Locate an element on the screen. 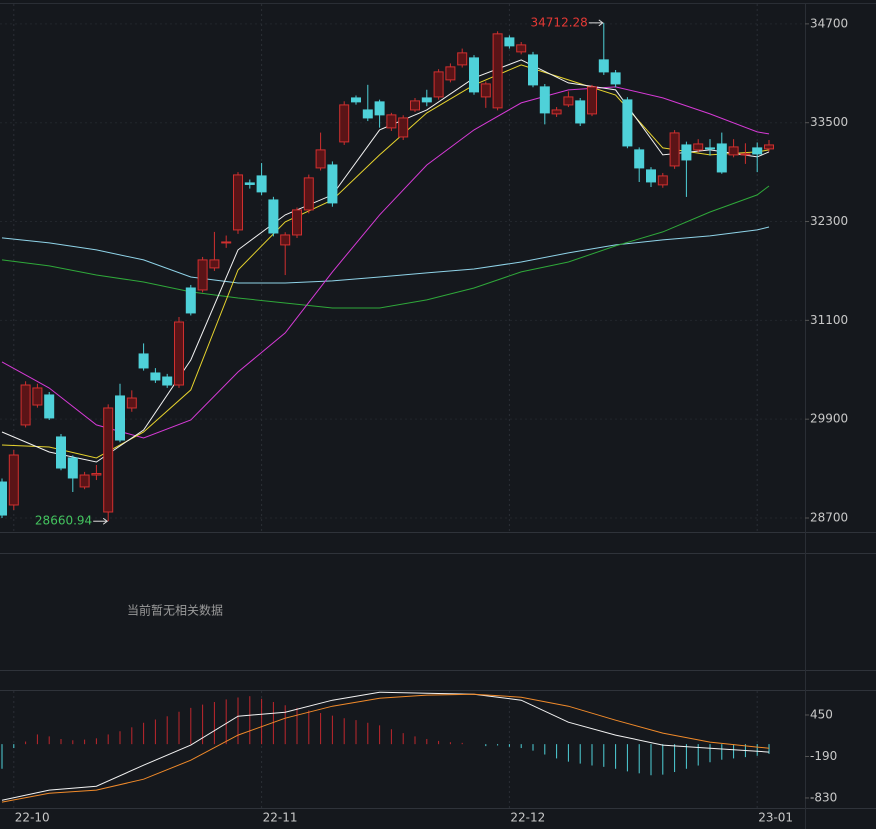 Image resolution: width=876 pixels, height=829 pixels. x-tick-label: 22-11 is located at coordinates (280, 818).